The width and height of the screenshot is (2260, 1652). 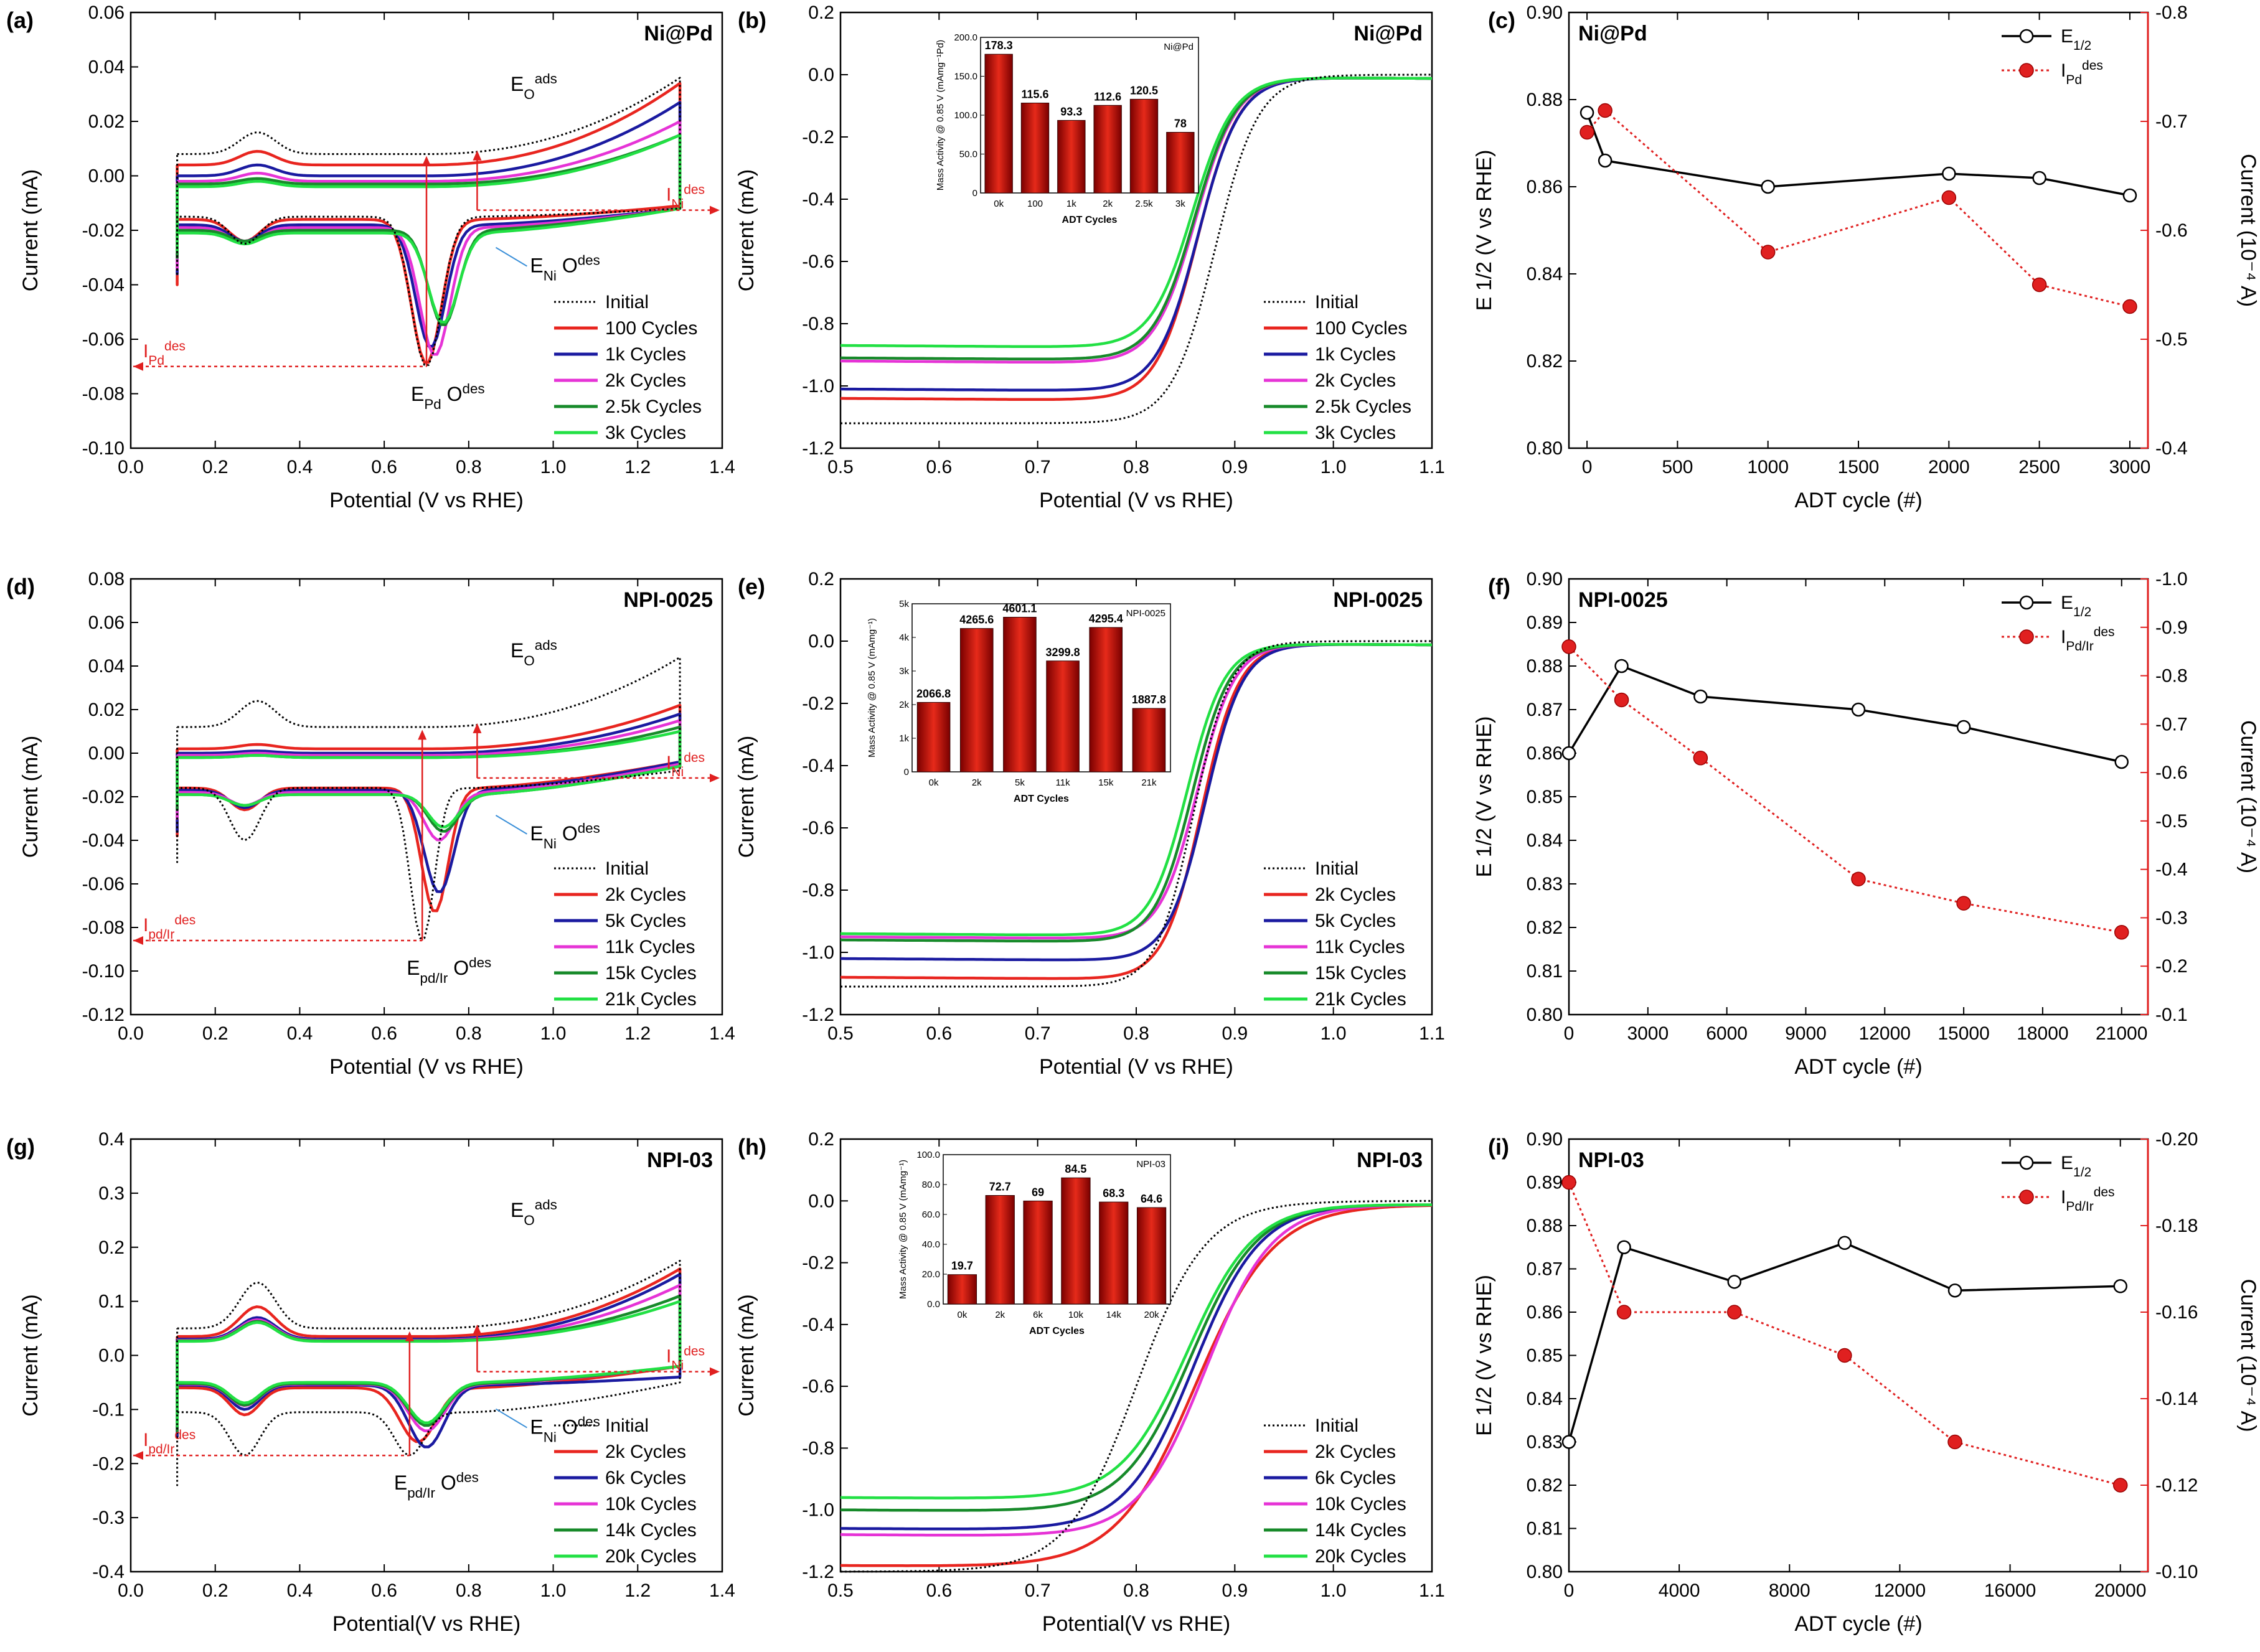 I want to click on panel-g-xtick-label: 0.4, so click(x=300, y=1590).